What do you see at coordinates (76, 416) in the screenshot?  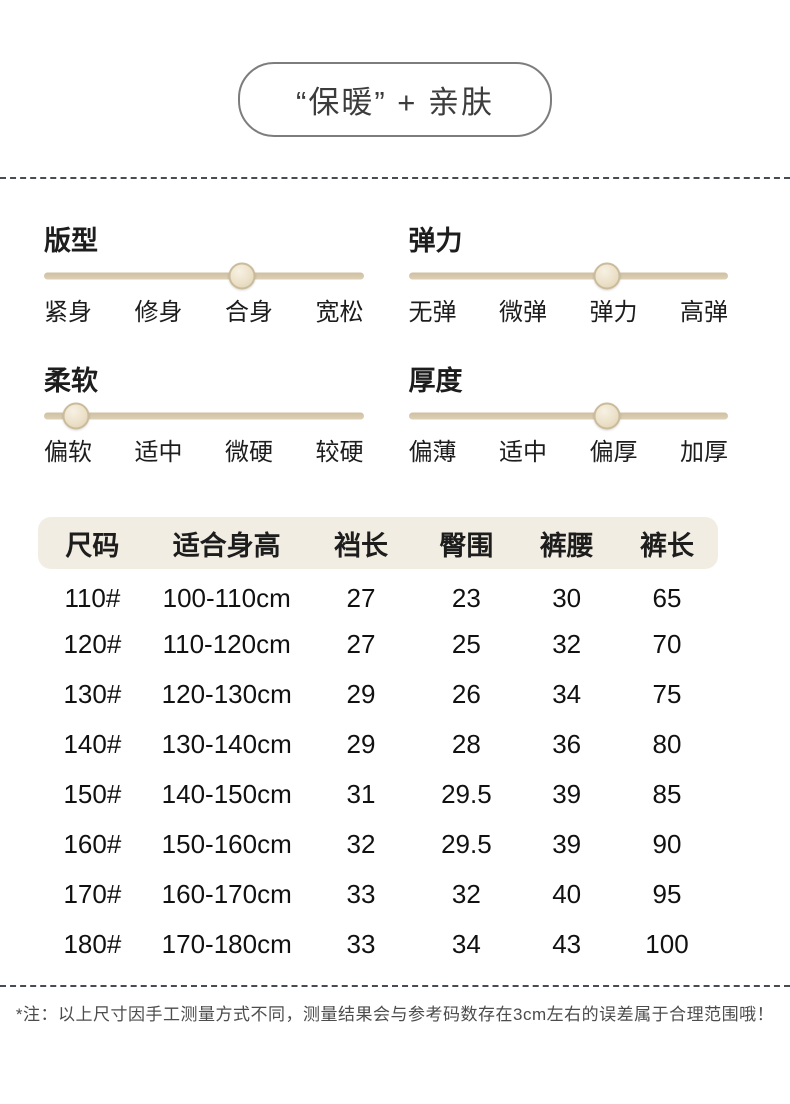 I see `slider-softness-knob` at bounding box center [76, 416].